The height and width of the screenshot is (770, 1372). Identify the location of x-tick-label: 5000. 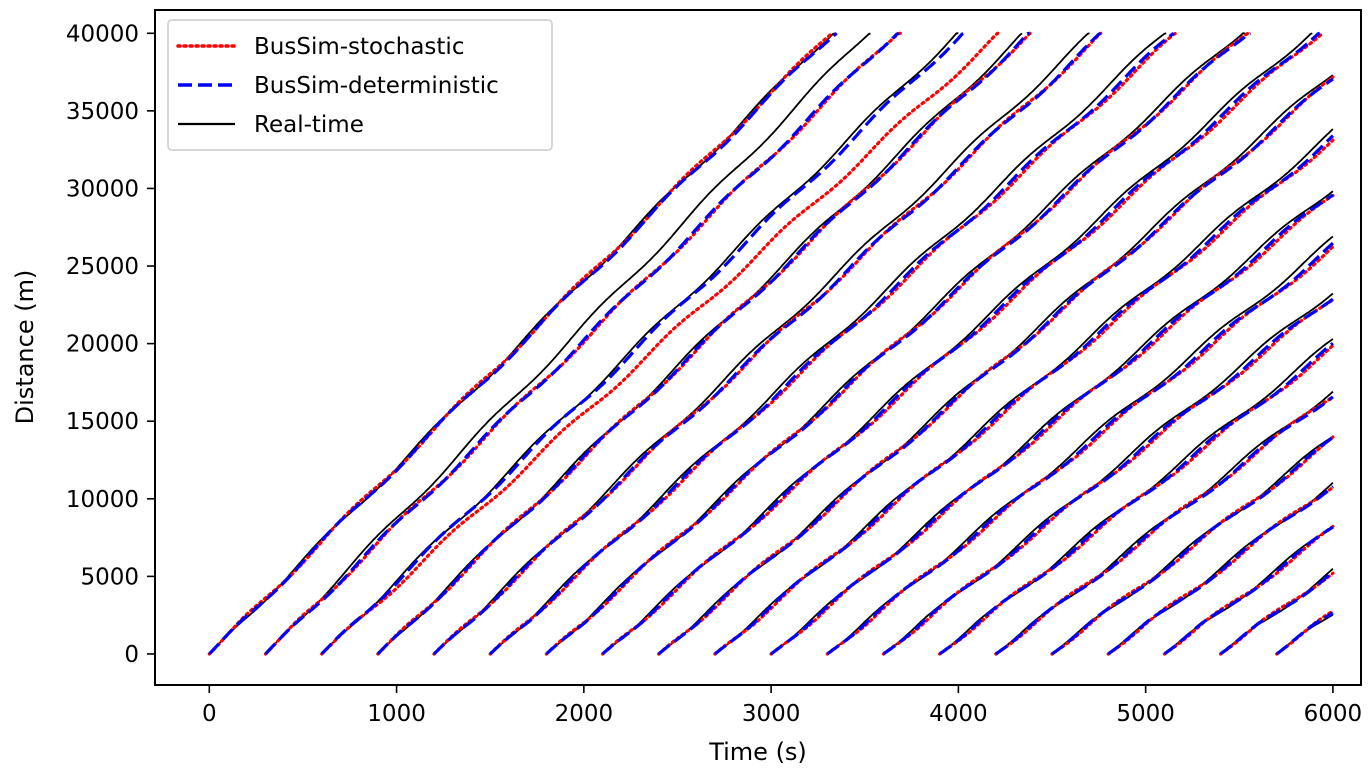
(1145, 714).